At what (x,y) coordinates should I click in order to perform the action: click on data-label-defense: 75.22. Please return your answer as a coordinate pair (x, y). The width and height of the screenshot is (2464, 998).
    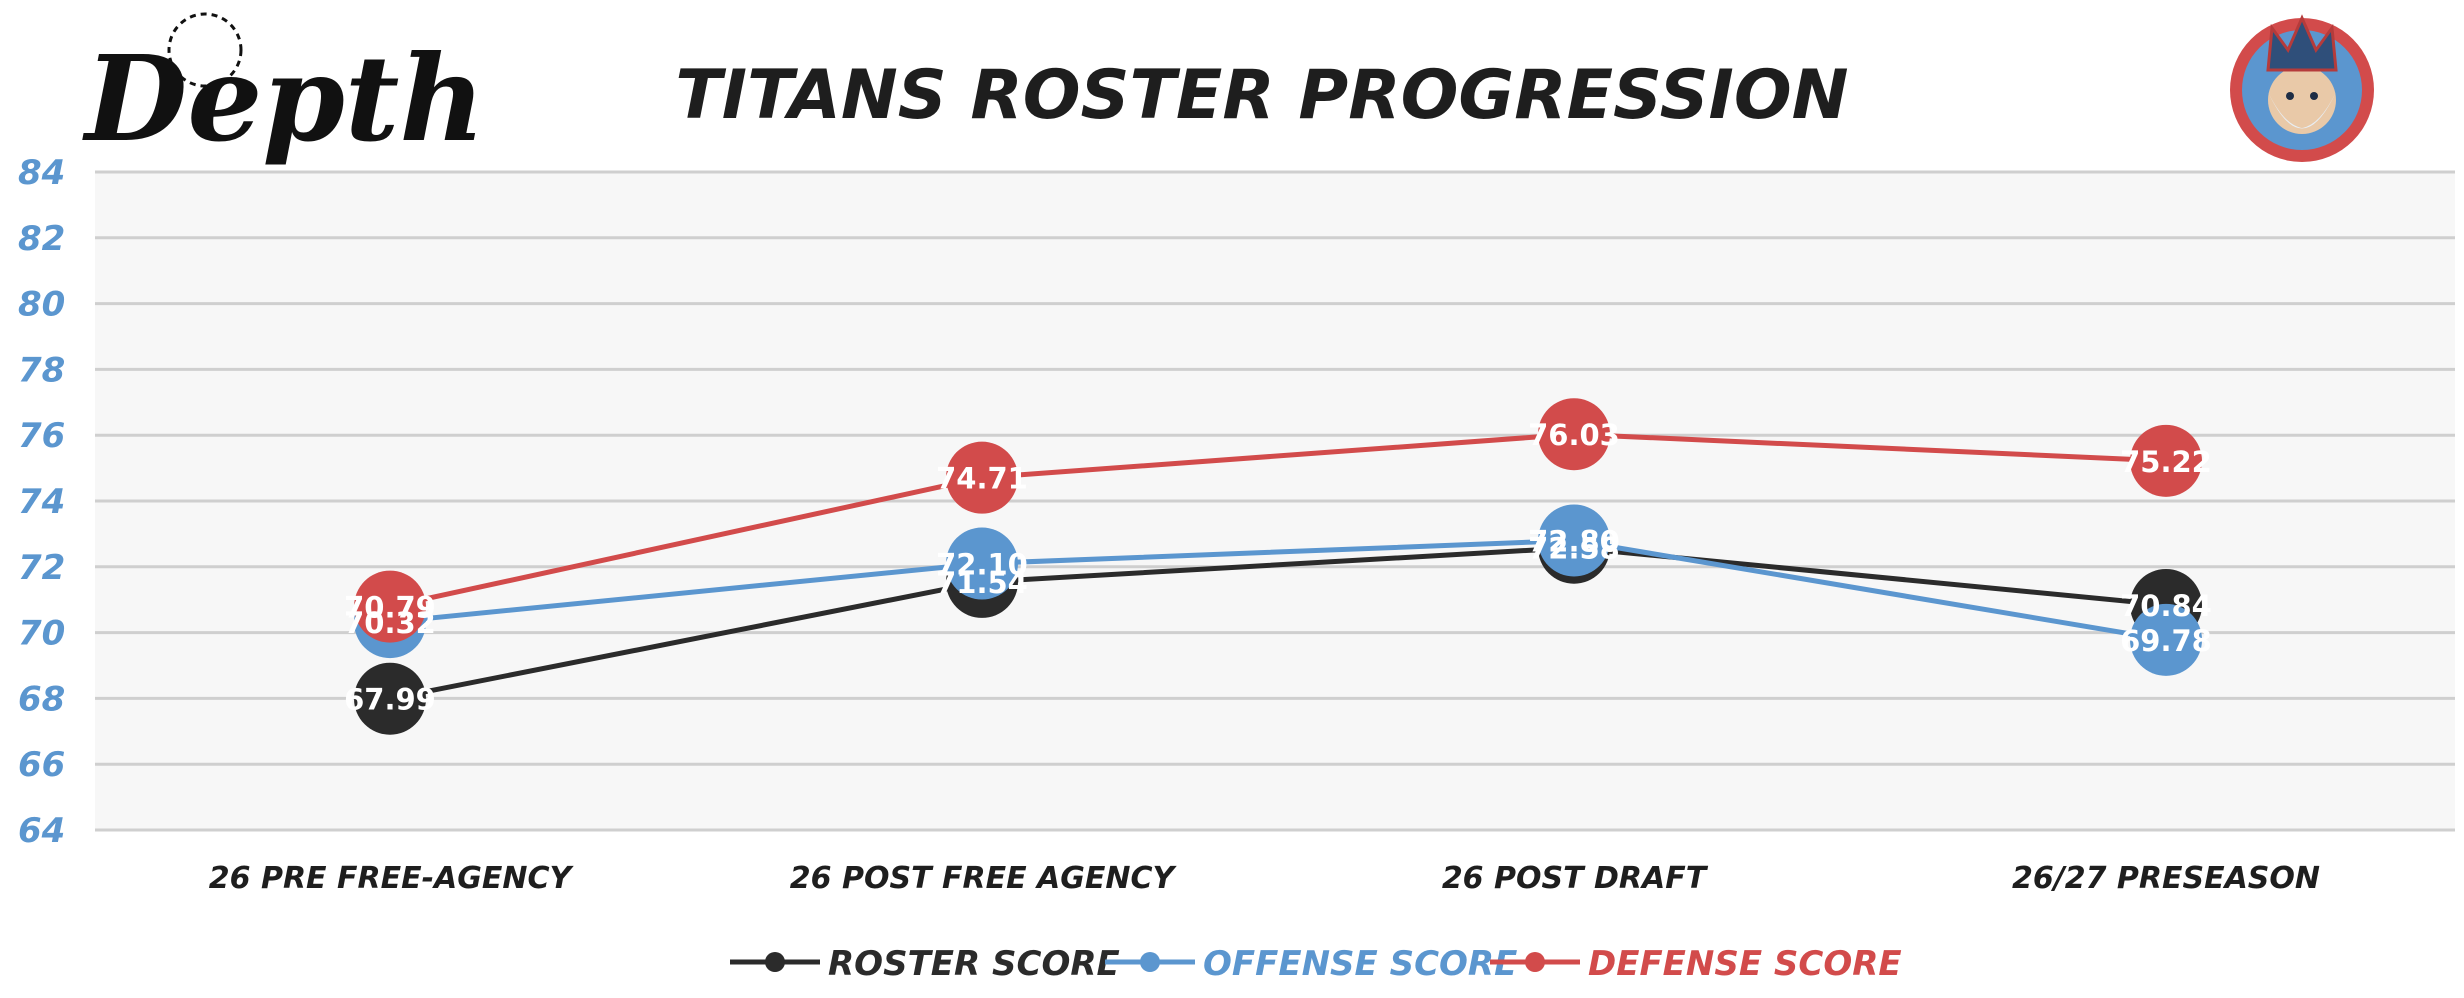
    Looking at the image, I should click on (2166, 462).